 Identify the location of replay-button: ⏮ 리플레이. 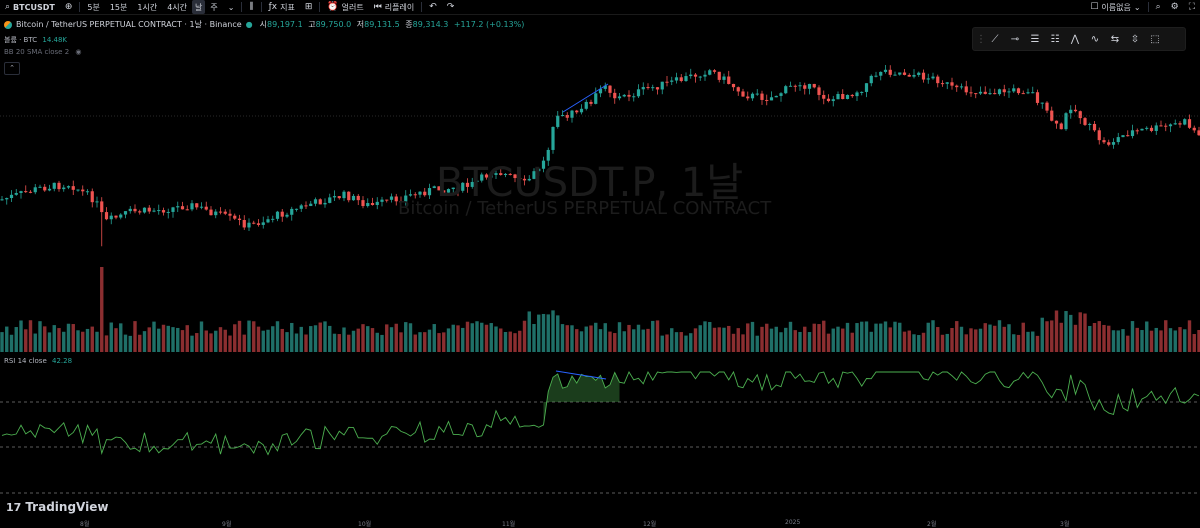
(394, 7).